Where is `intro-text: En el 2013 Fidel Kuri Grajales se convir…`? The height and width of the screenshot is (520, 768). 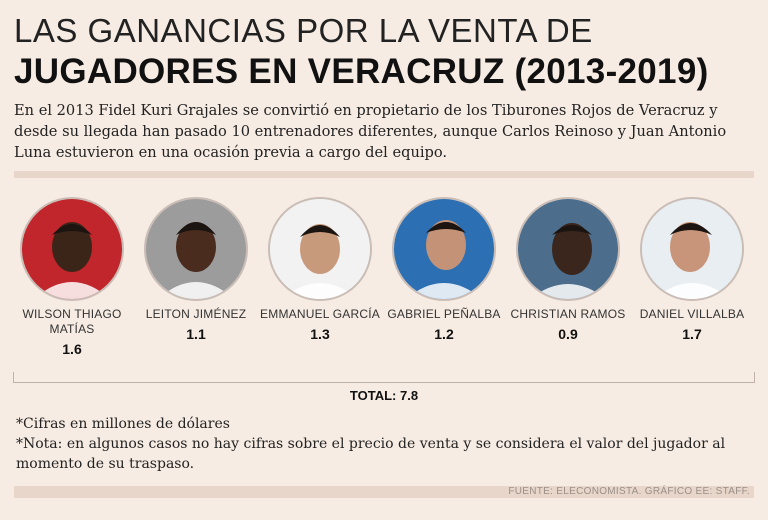
intro-text: En el 2013 Fidel Kuri Grajales se convir… is located at coordinates (370, 131).